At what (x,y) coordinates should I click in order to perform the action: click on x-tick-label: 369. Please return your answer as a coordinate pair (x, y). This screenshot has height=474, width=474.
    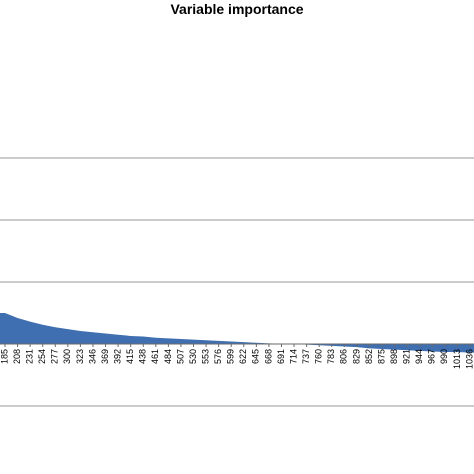
    Looking at the image, I should click on (105, 356).